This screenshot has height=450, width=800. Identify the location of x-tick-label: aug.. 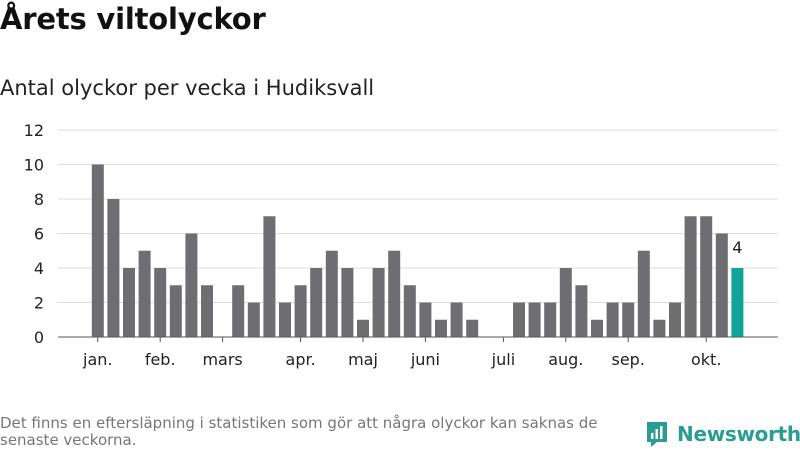
(565, 359).